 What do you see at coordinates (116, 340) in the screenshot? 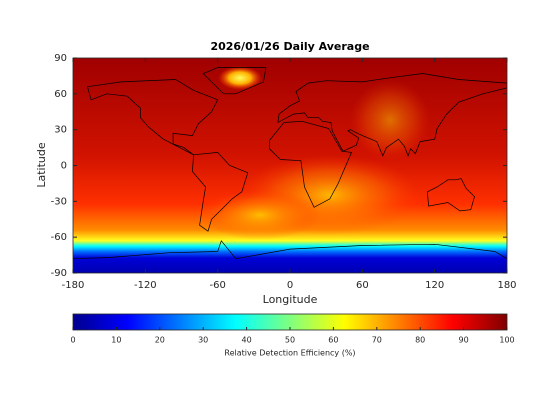
I see `colorbar-tick-label: 10` at bounding box center [116, 340].